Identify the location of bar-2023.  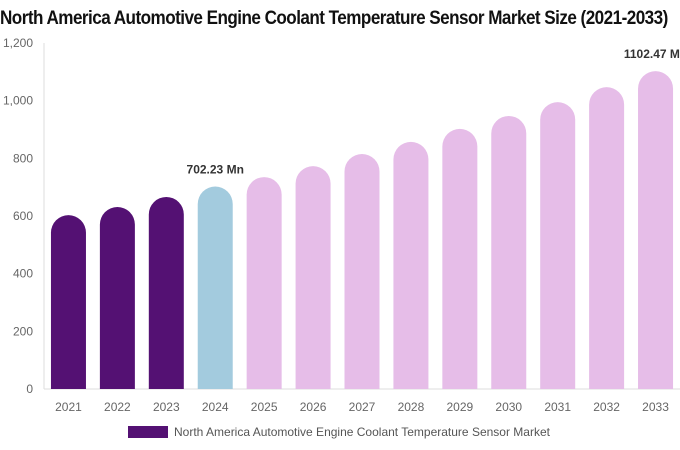
(166, 292).